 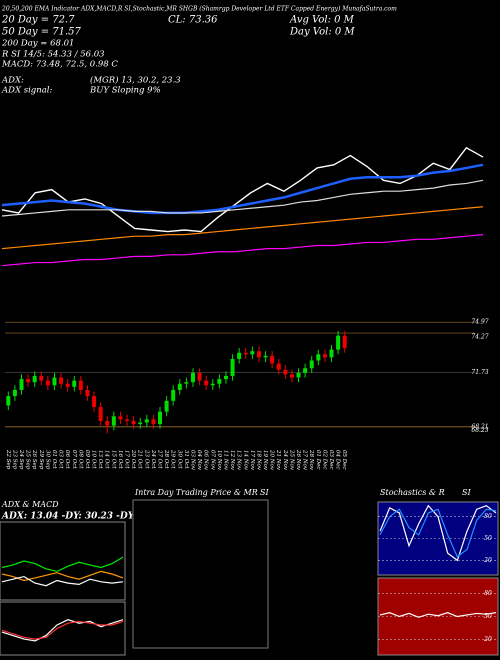 I want to click on x-tick-label: 29 Sep, so click(x=41, y=459).